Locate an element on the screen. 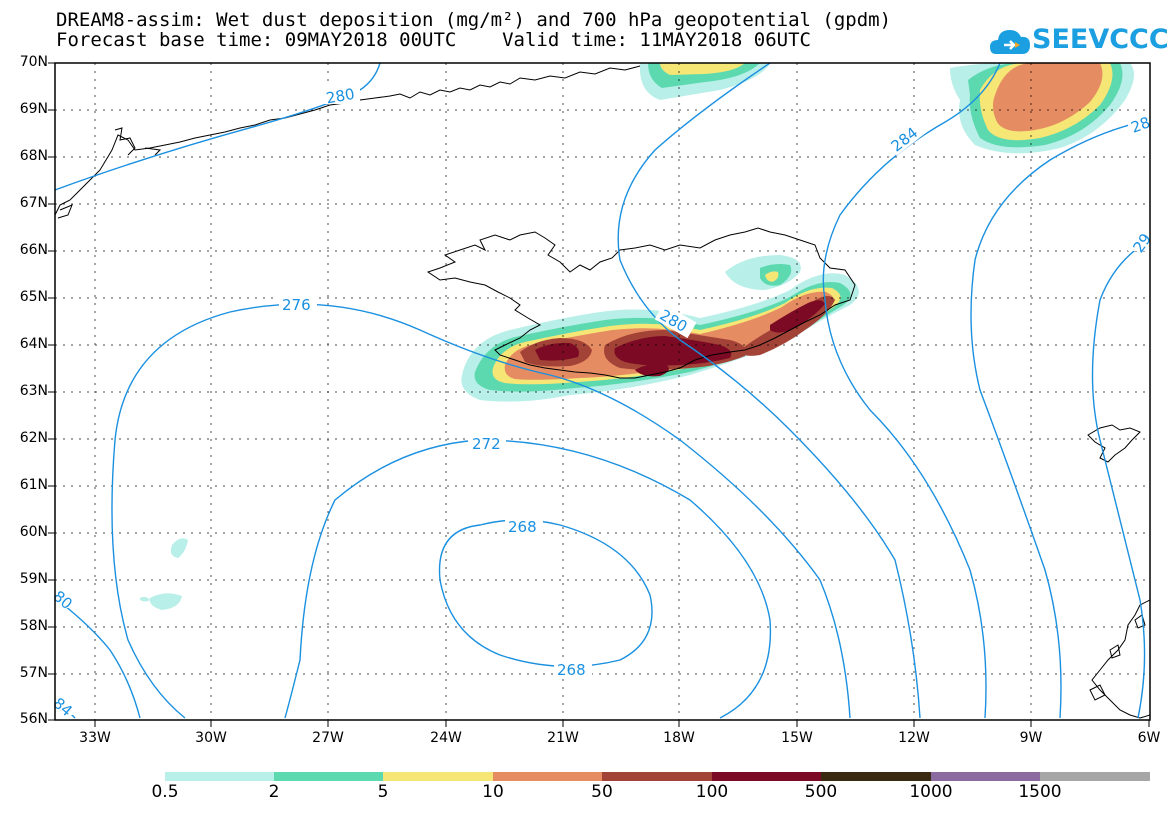  colorbar is located at coordinates (657, 776).